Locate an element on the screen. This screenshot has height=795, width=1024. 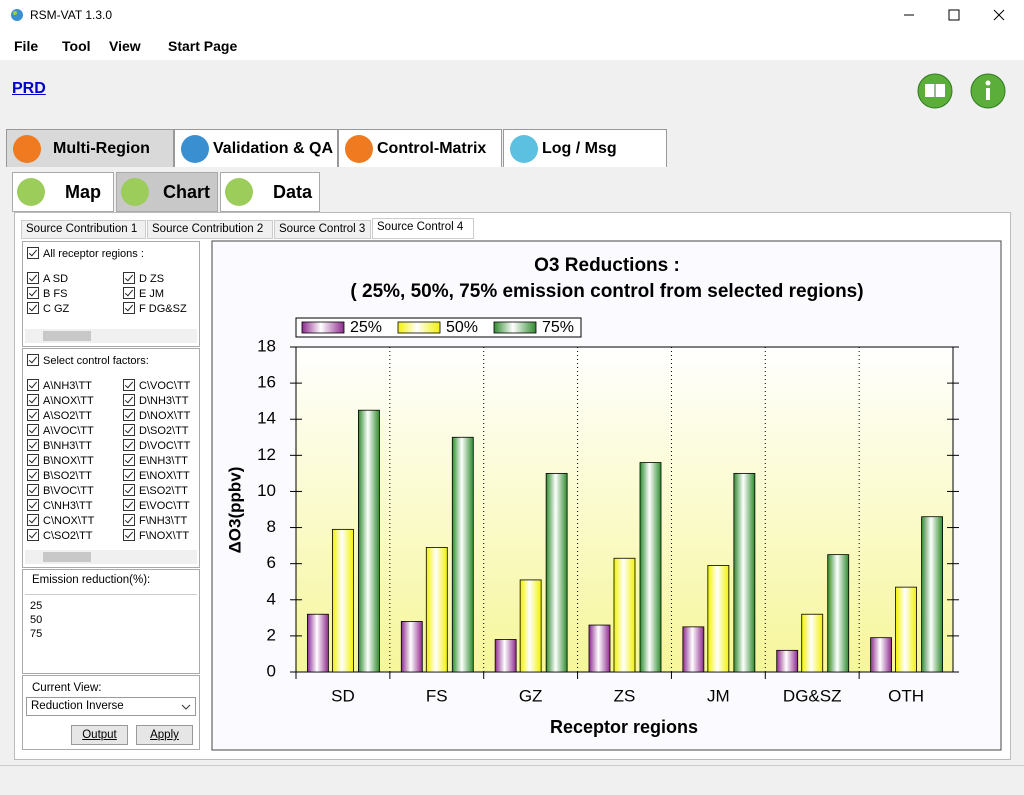
main-tab: Control-Matrix is located at coordinates (420, 148).